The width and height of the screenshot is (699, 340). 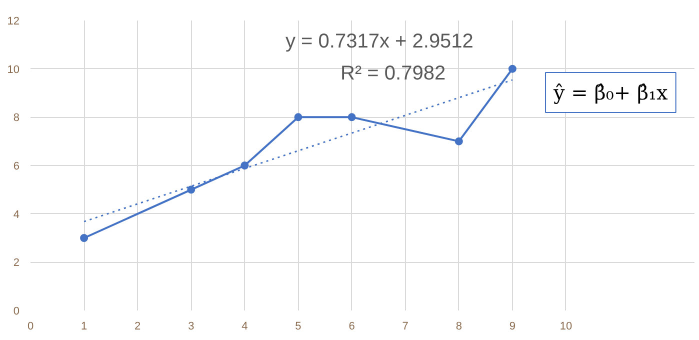 What do you see at coordinates (16, 214) in the screenshot?
I see `y-tick-label: 4` at bounding box center [16, 214].